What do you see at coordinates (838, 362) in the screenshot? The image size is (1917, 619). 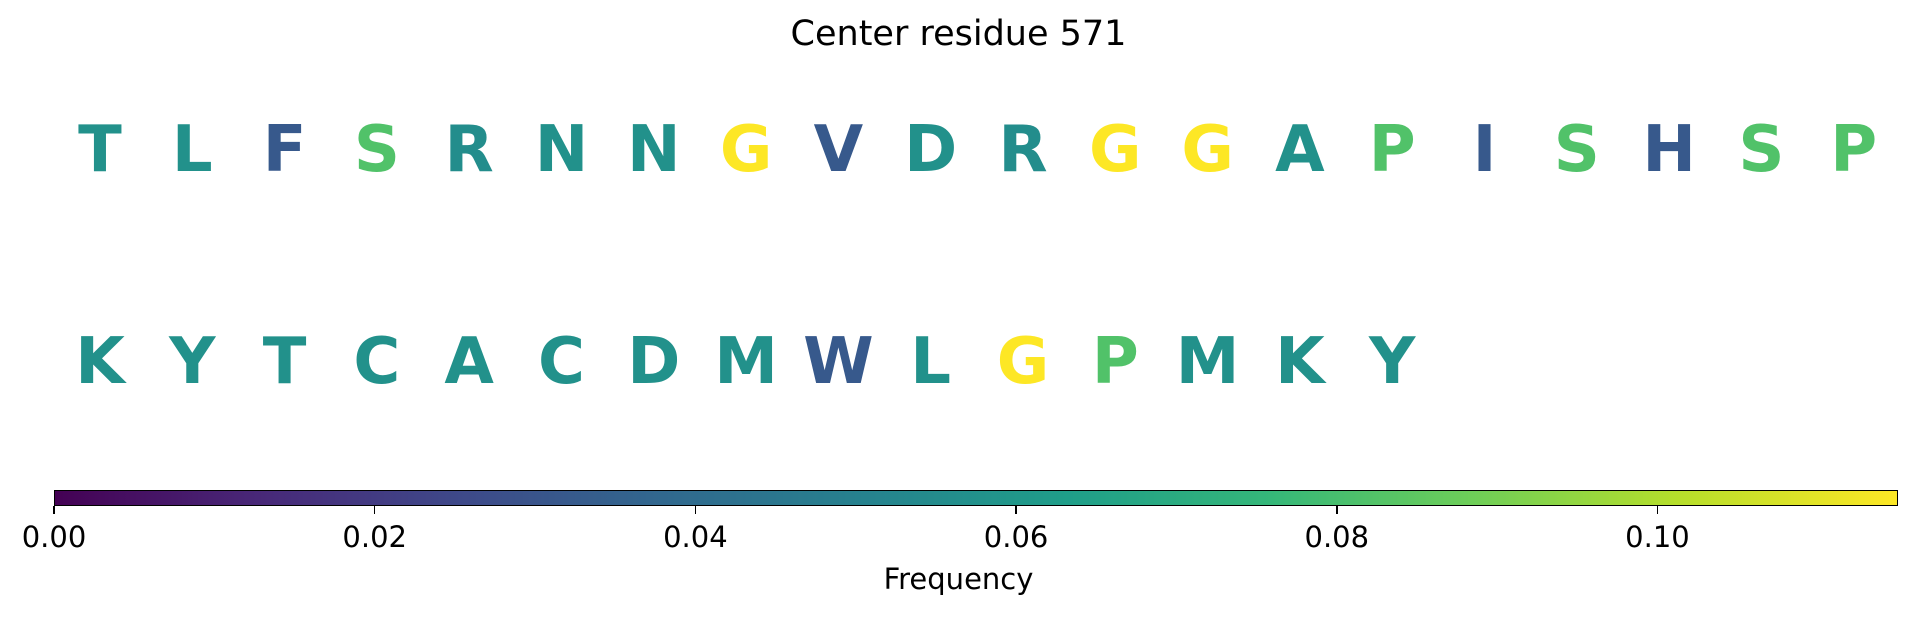 I see `residue-letter: W` at bounding box center [838, 362].